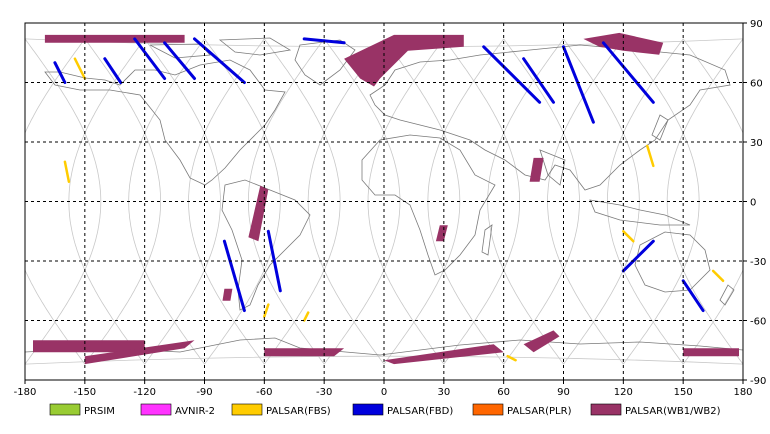 The width and height of the screenshot is (770, 434). What do you see at coordinates (660, 127) in the screenshot?
I see `coast-japan` at bounding box center [660, 127].